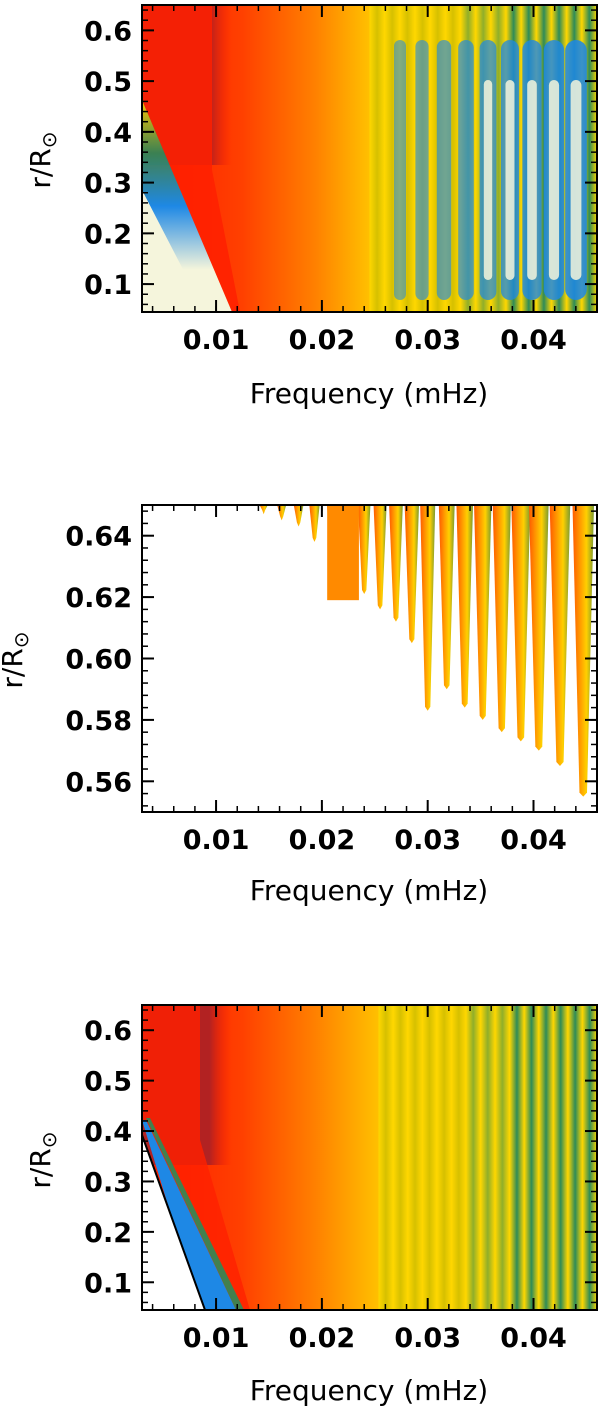  What do you see at coordinates (40, 1168) in the screenshot?
I see `panel-3-y-axis-title-main: r/R` at bounding box center [40, 1168].